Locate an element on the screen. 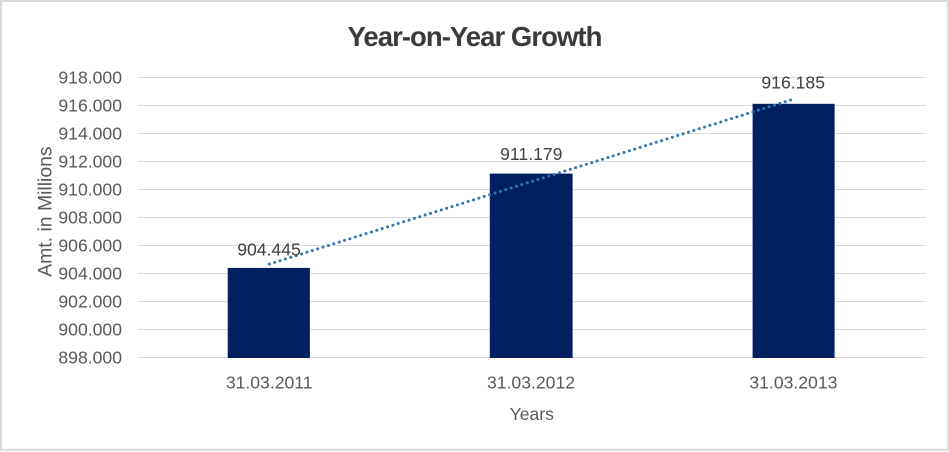 The height and width of the screenshot is (452, 949). svg-text: 900.000 is located at coordinates (90, 330).